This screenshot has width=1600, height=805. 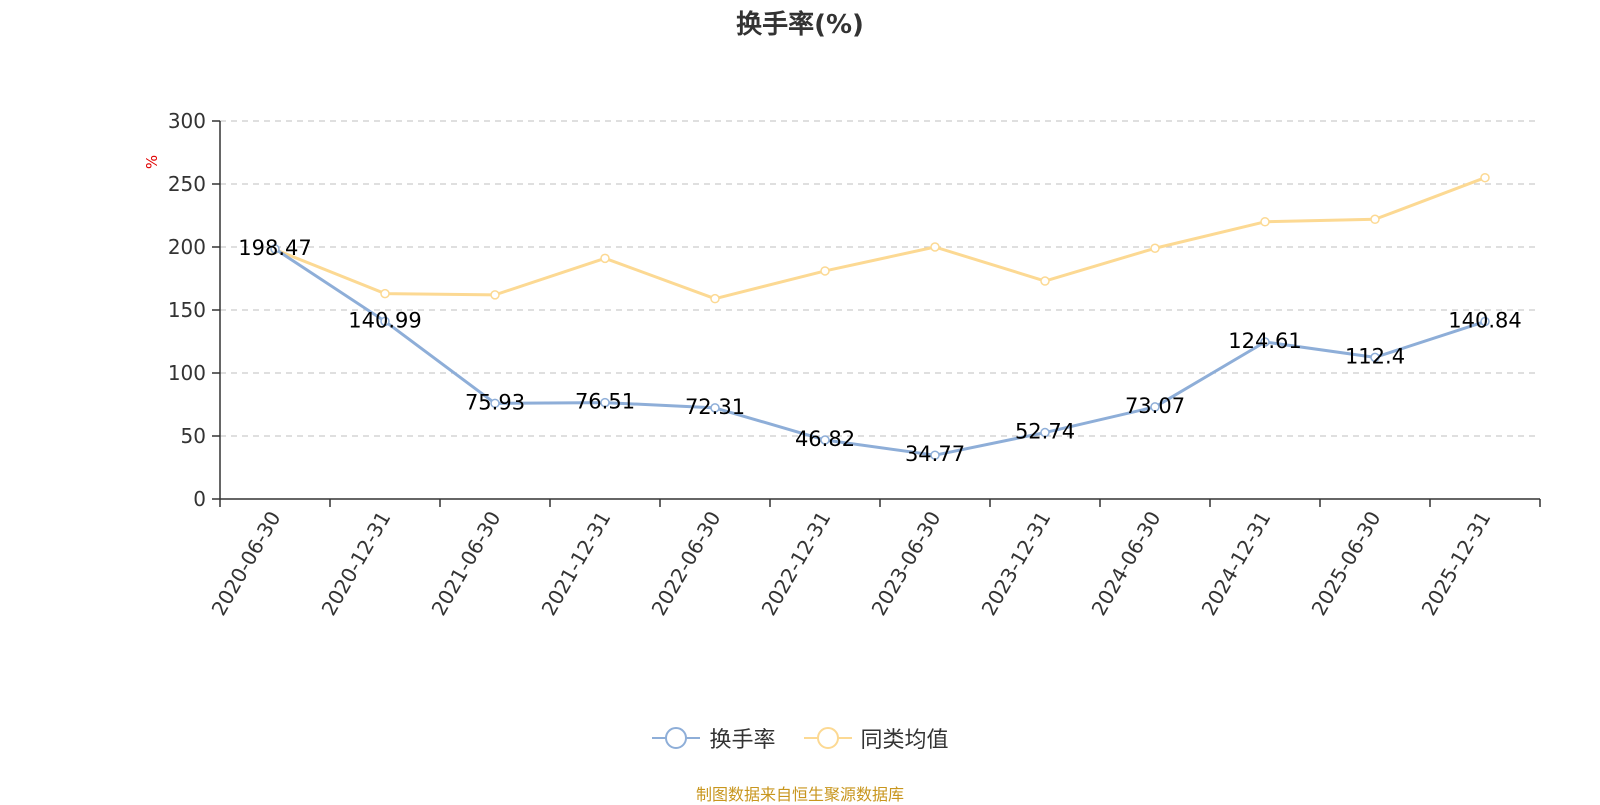 I want to click on source-note: 制图数据来自恒生聚源数据库, so click(x=799, y=794).